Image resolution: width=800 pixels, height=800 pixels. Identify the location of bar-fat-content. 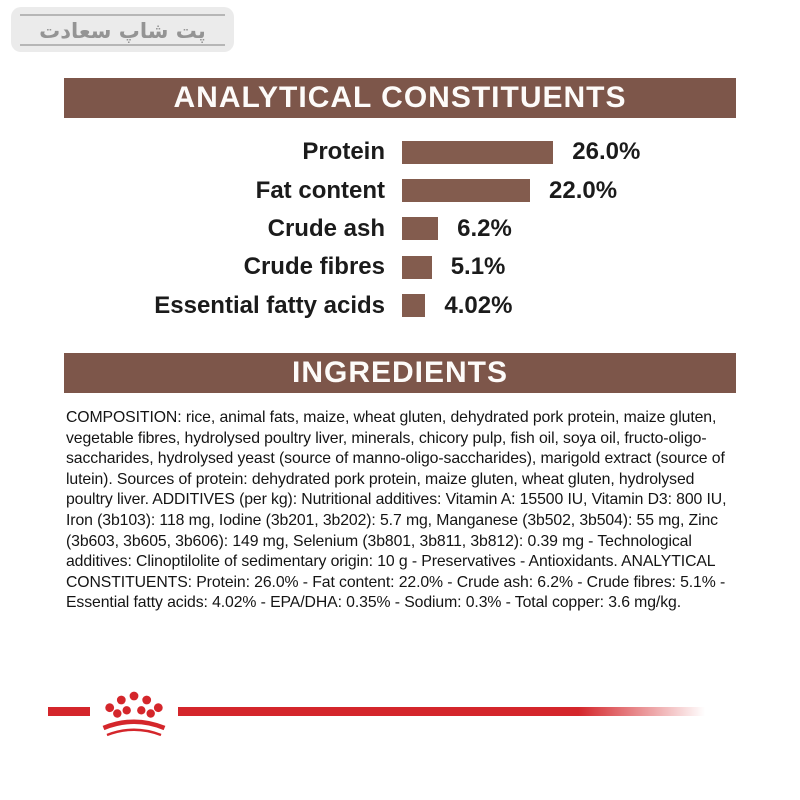
(466, 191).